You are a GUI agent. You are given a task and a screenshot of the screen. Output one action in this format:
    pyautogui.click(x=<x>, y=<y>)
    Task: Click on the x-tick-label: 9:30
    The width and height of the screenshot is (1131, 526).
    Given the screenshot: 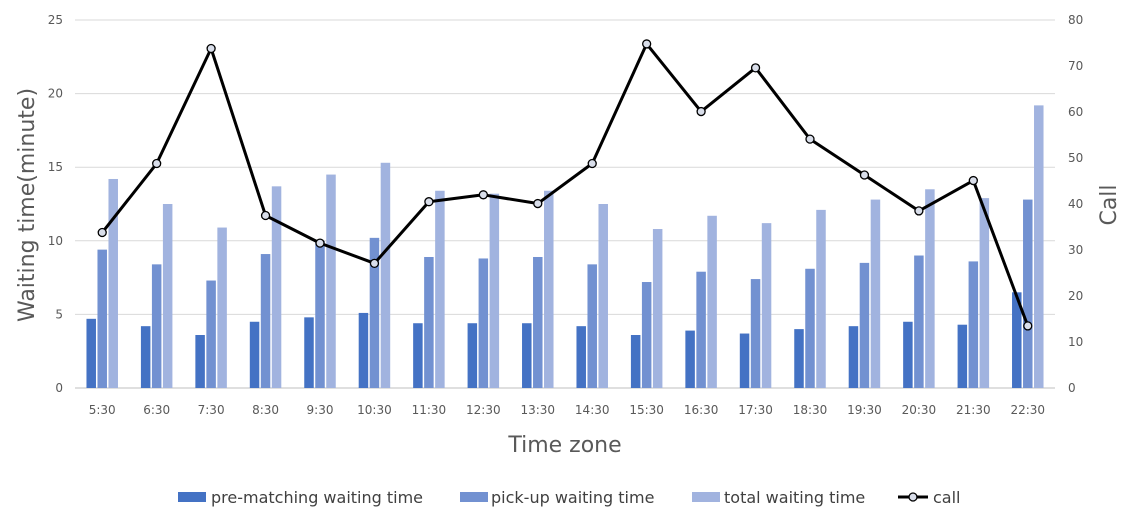 What is the action you would take?
    pyautogui.click(x=320, y=410)
    